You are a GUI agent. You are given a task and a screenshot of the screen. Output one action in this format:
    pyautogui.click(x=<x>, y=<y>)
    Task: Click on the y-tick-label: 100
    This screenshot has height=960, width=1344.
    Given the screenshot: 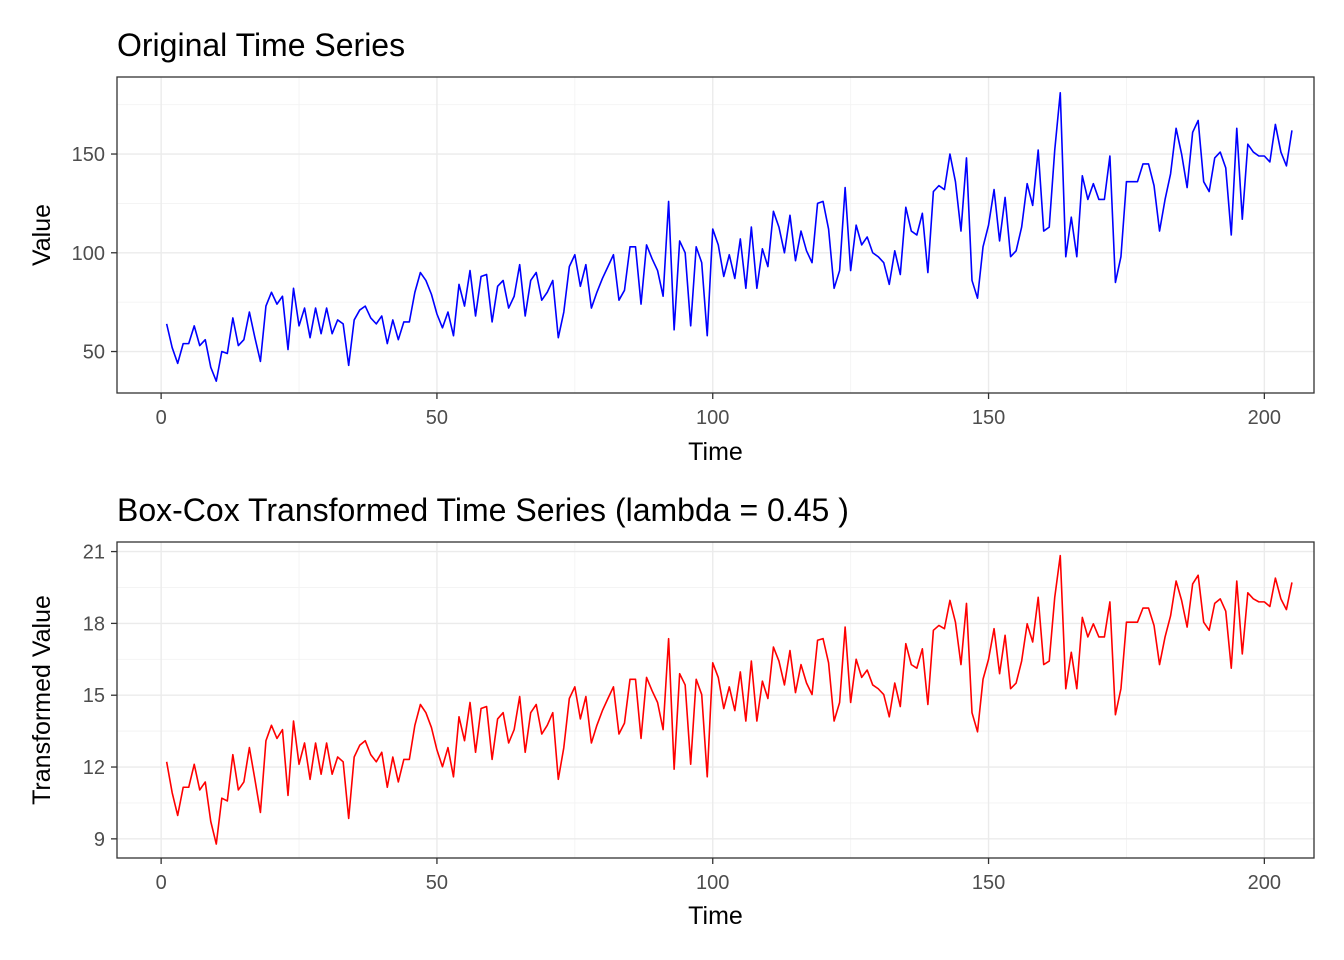 What is the action you would take?
    pyautogui.click(x=88, y=254)
    